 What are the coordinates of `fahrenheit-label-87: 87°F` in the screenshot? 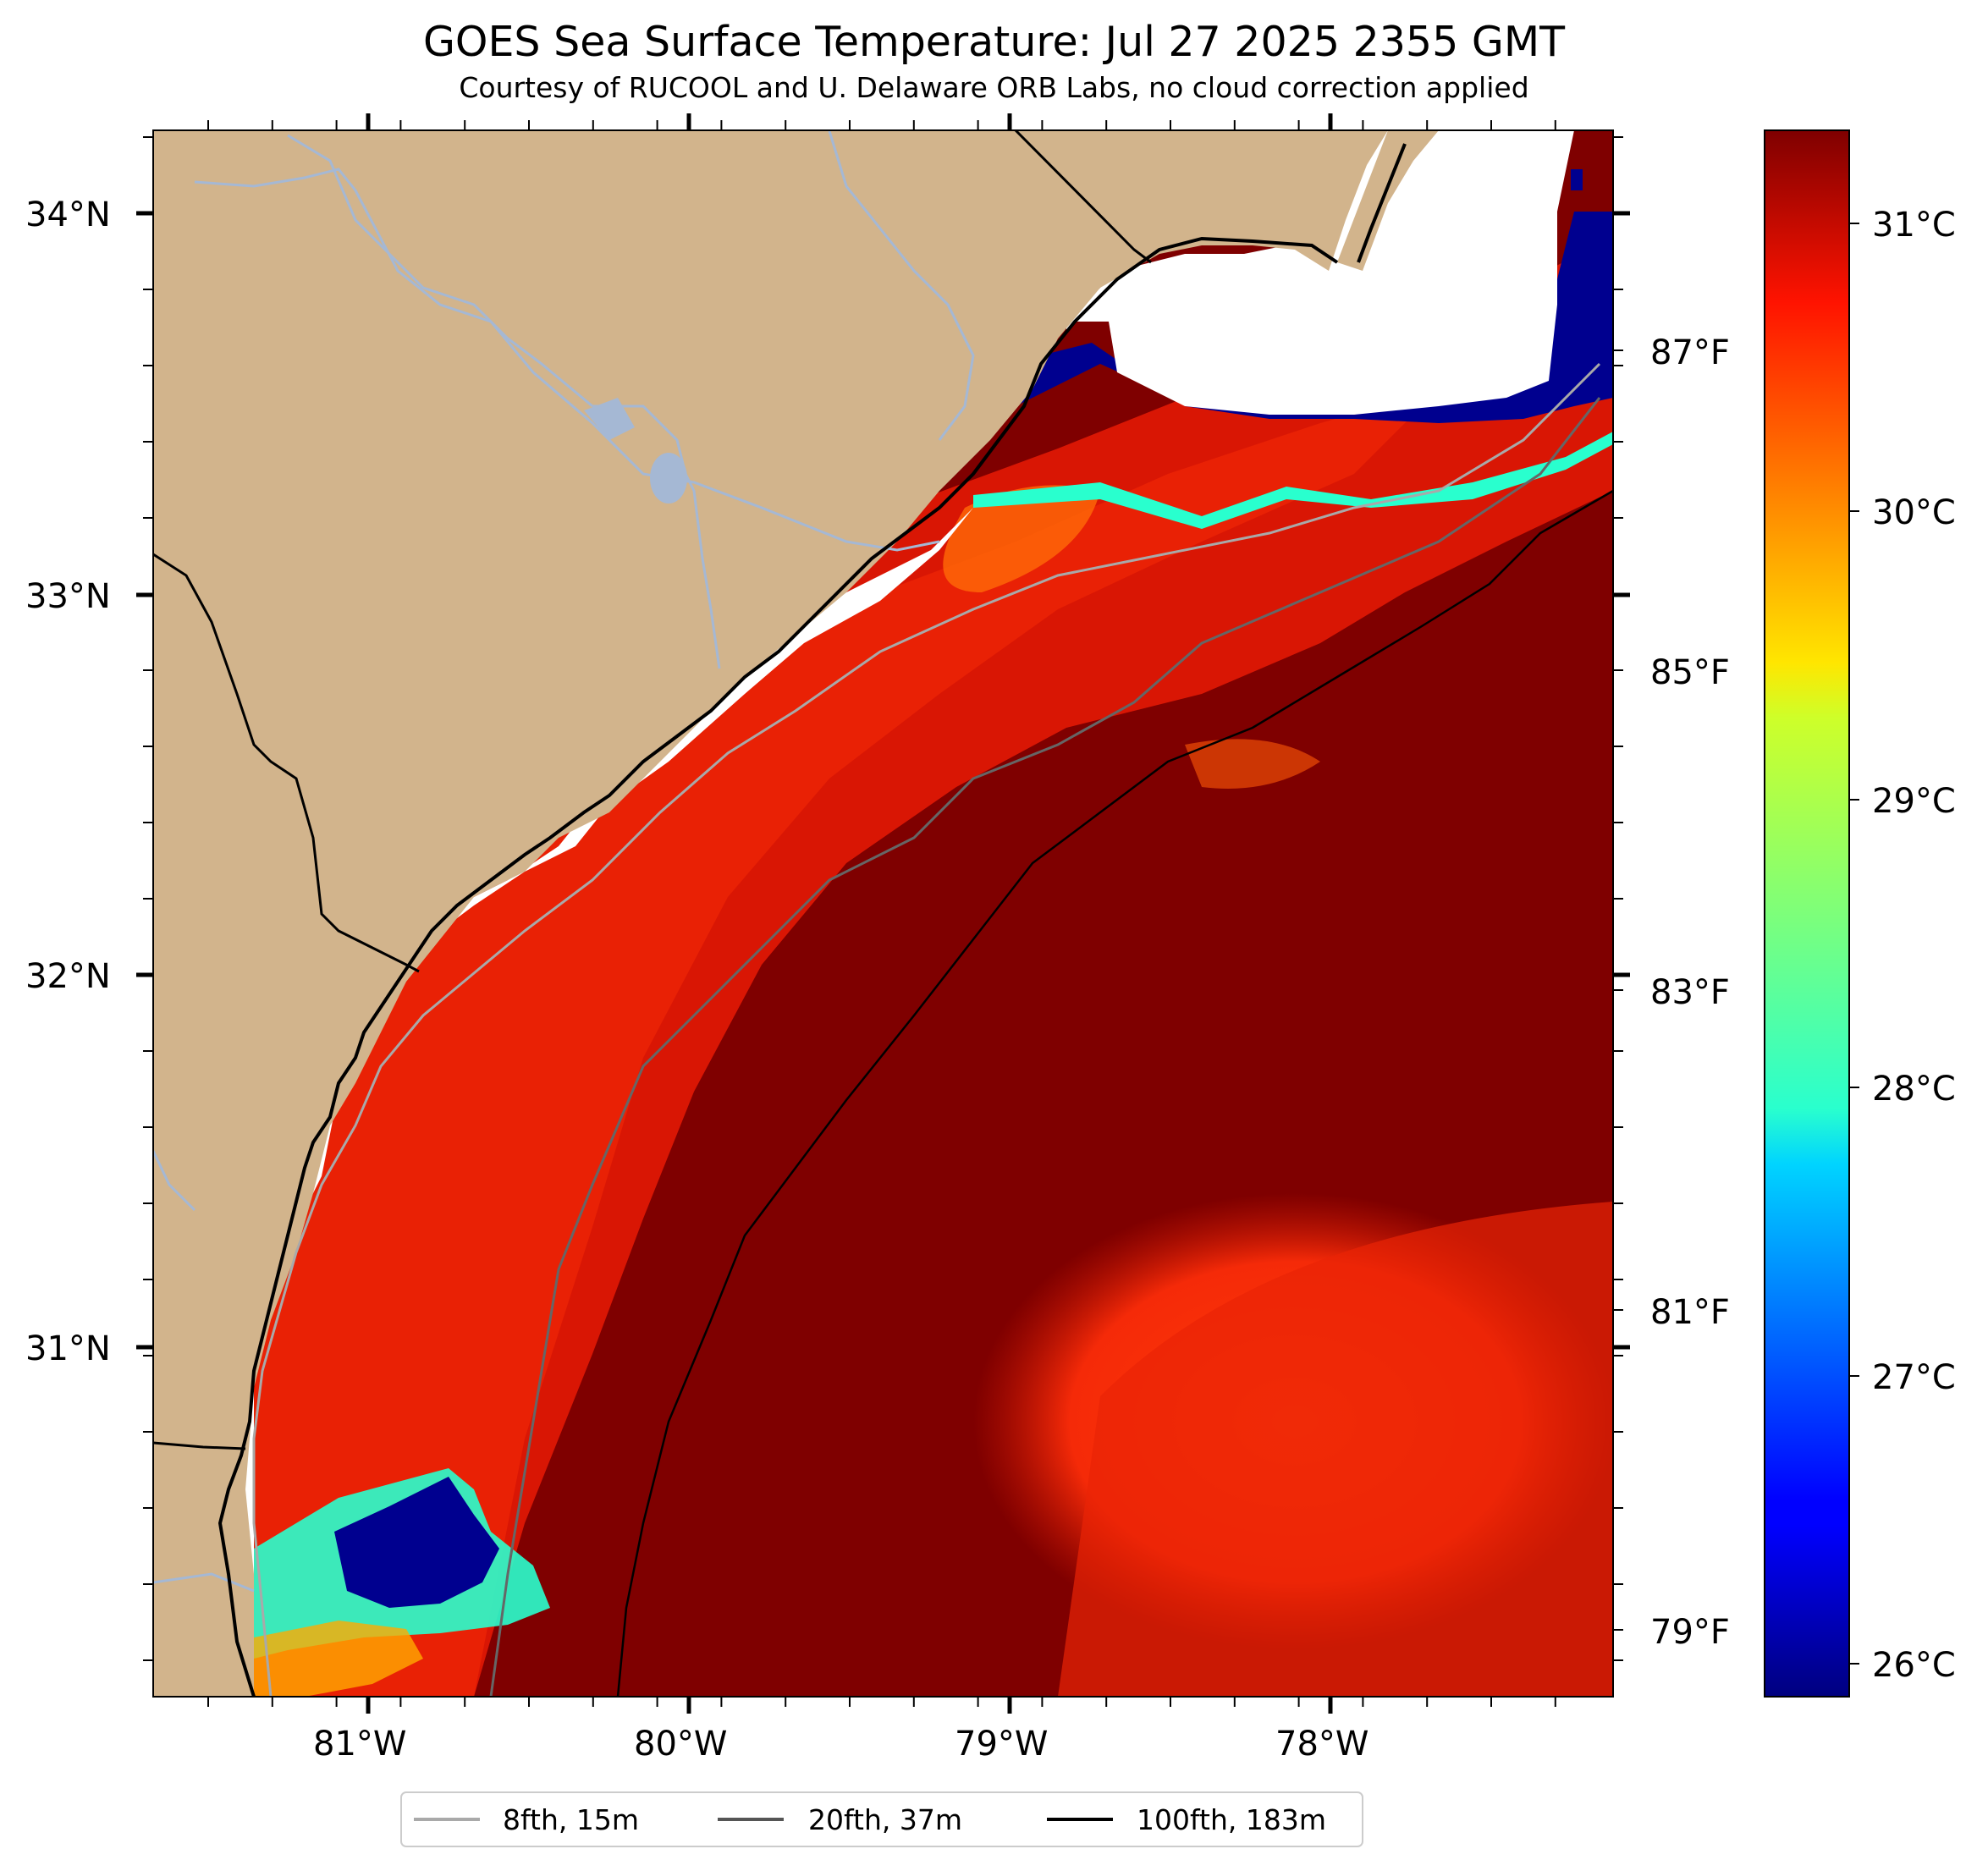 It's located at (1690, 353).